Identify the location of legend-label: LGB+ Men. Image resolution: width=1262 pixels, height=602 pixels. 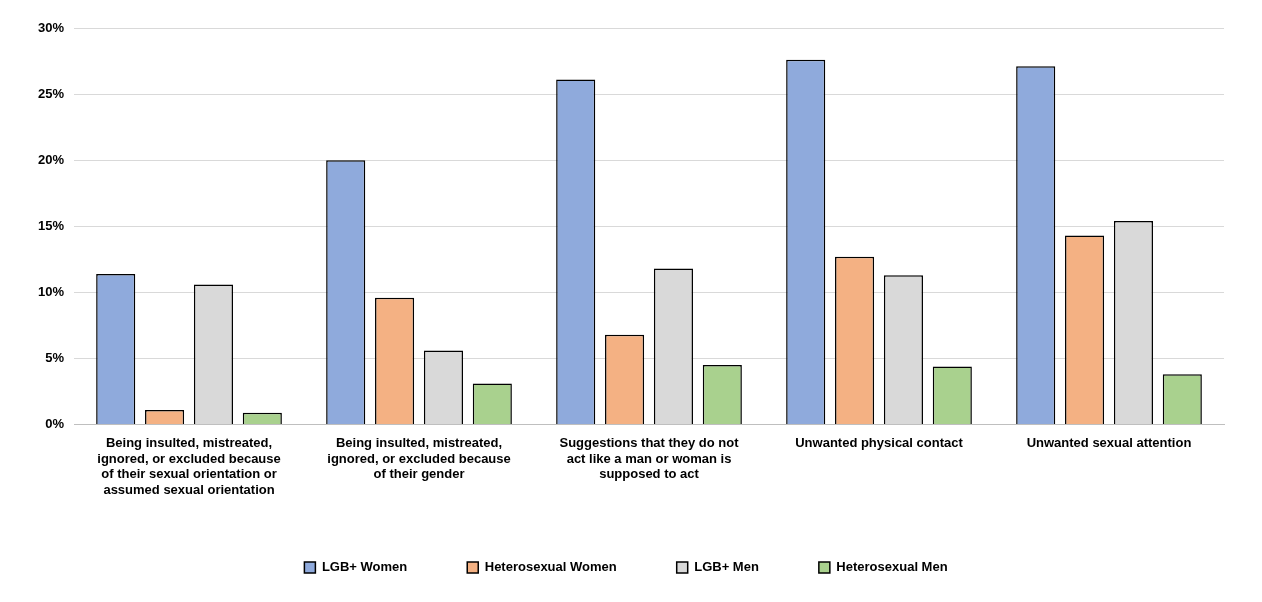
(726, 567).